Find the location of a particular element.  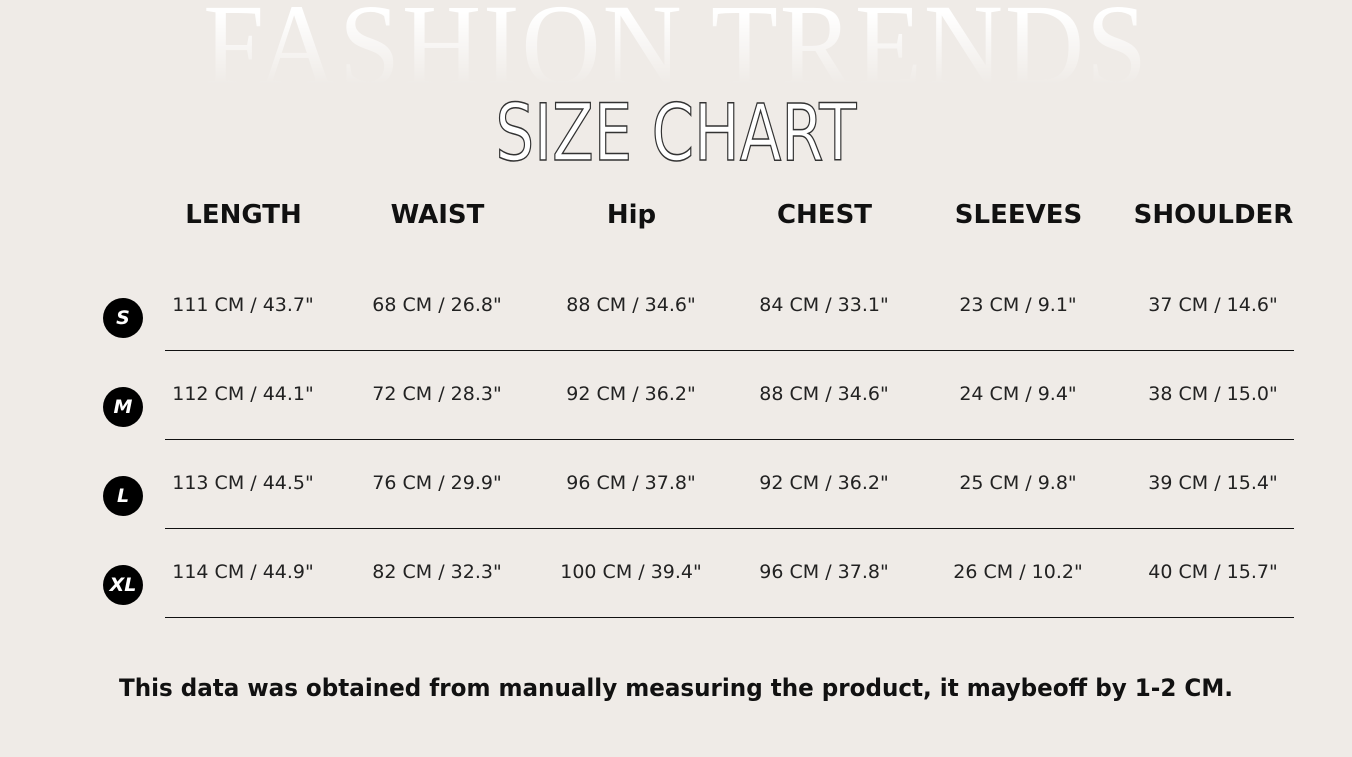

column-header: LENGTH is located at coordinates (243, 215).